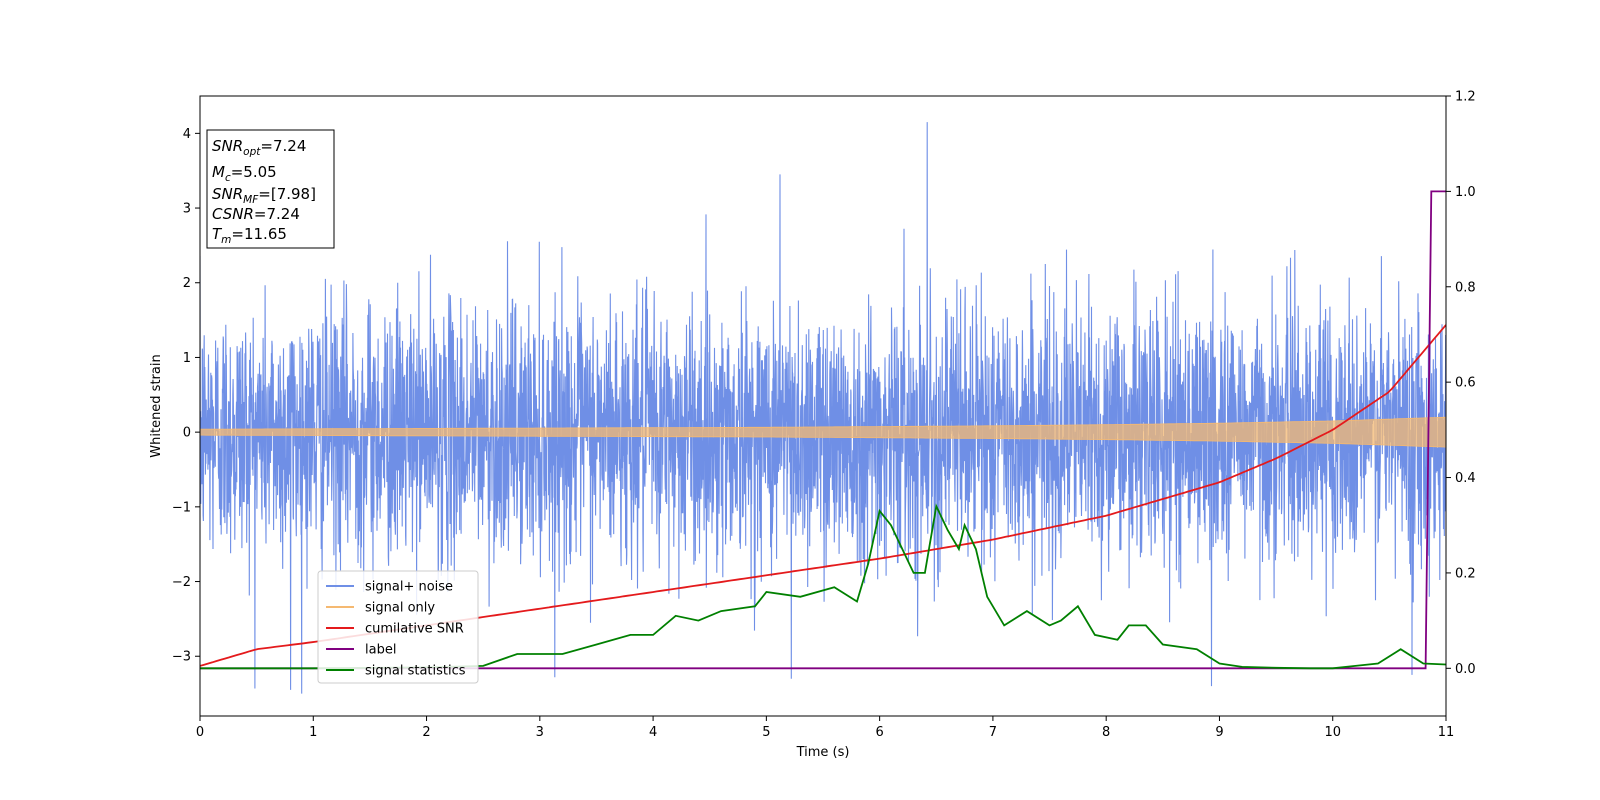 This screenshot has height=800, width=1600. What do you see at coordinates (415, 671) in the screenshot?
I see `legend-entry: signal statistics` at bounding box center [415, 671].